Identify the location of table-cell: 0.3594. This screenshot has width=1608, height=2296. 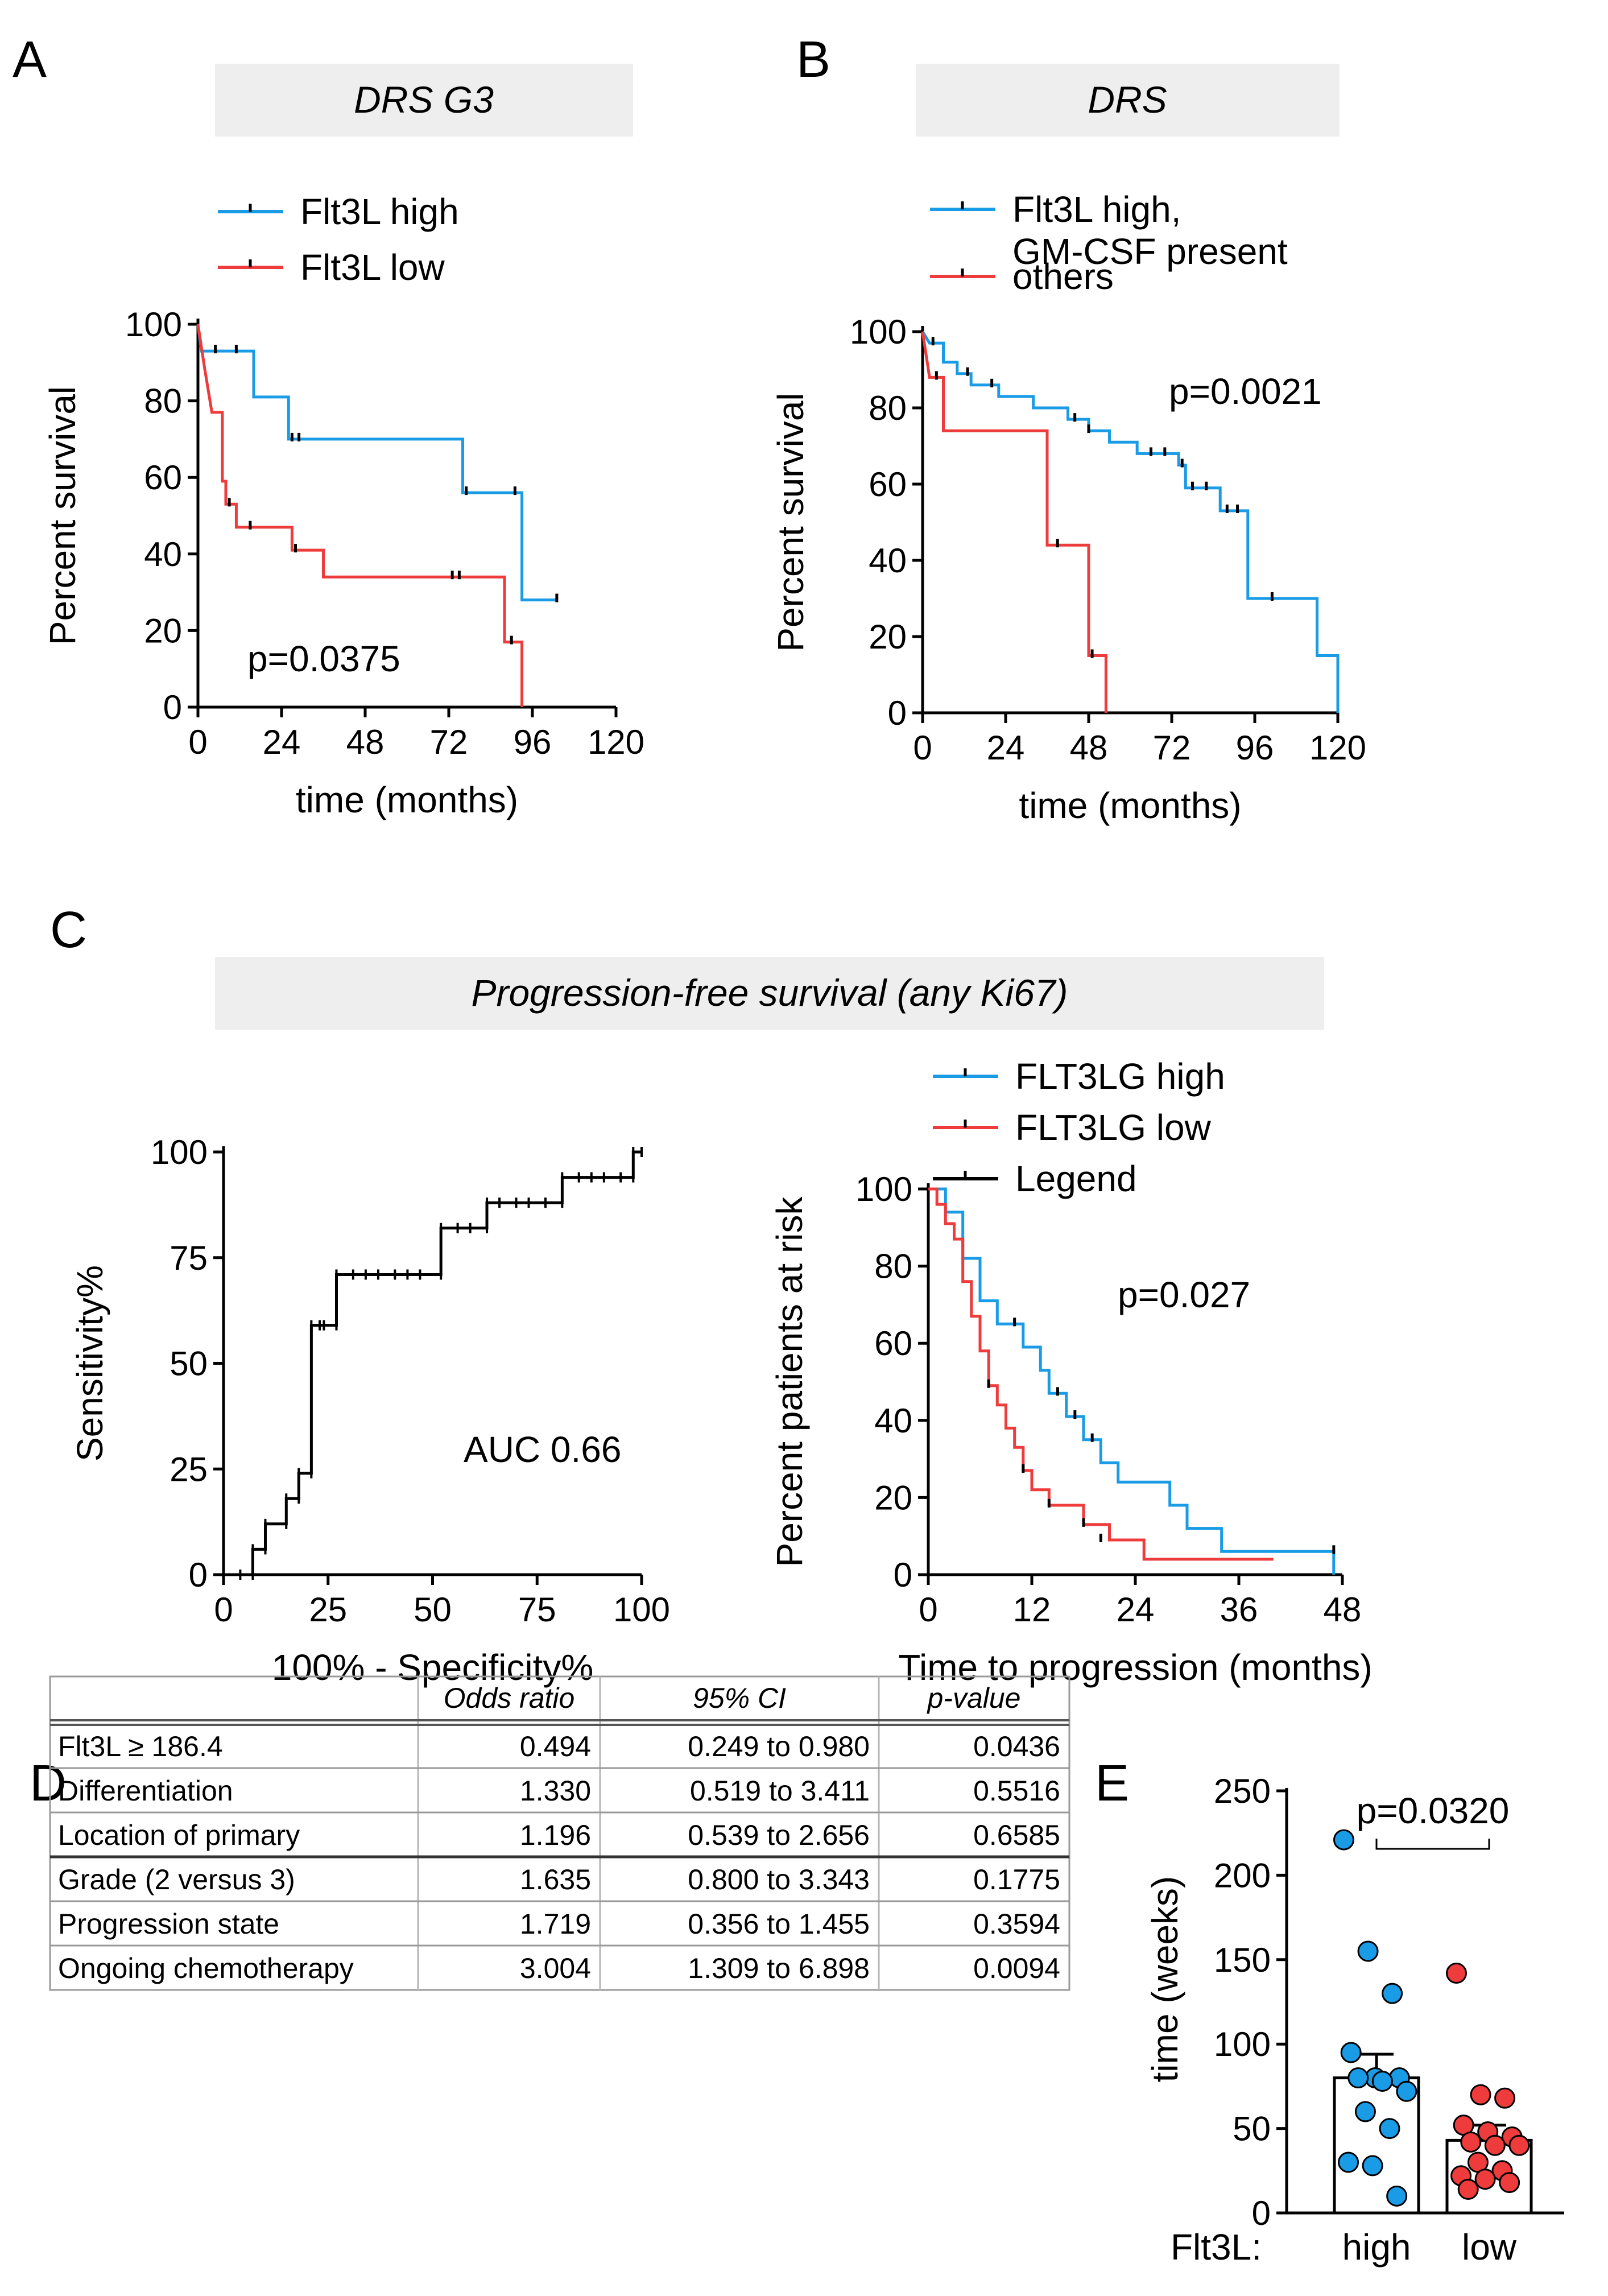
(1016, 1924).